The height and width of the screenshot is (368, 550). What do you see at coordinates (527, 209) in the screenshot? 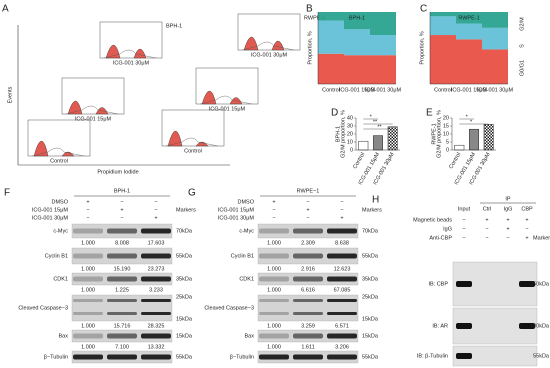
I see `column-label: CBP` at bounding box center [527, 209].